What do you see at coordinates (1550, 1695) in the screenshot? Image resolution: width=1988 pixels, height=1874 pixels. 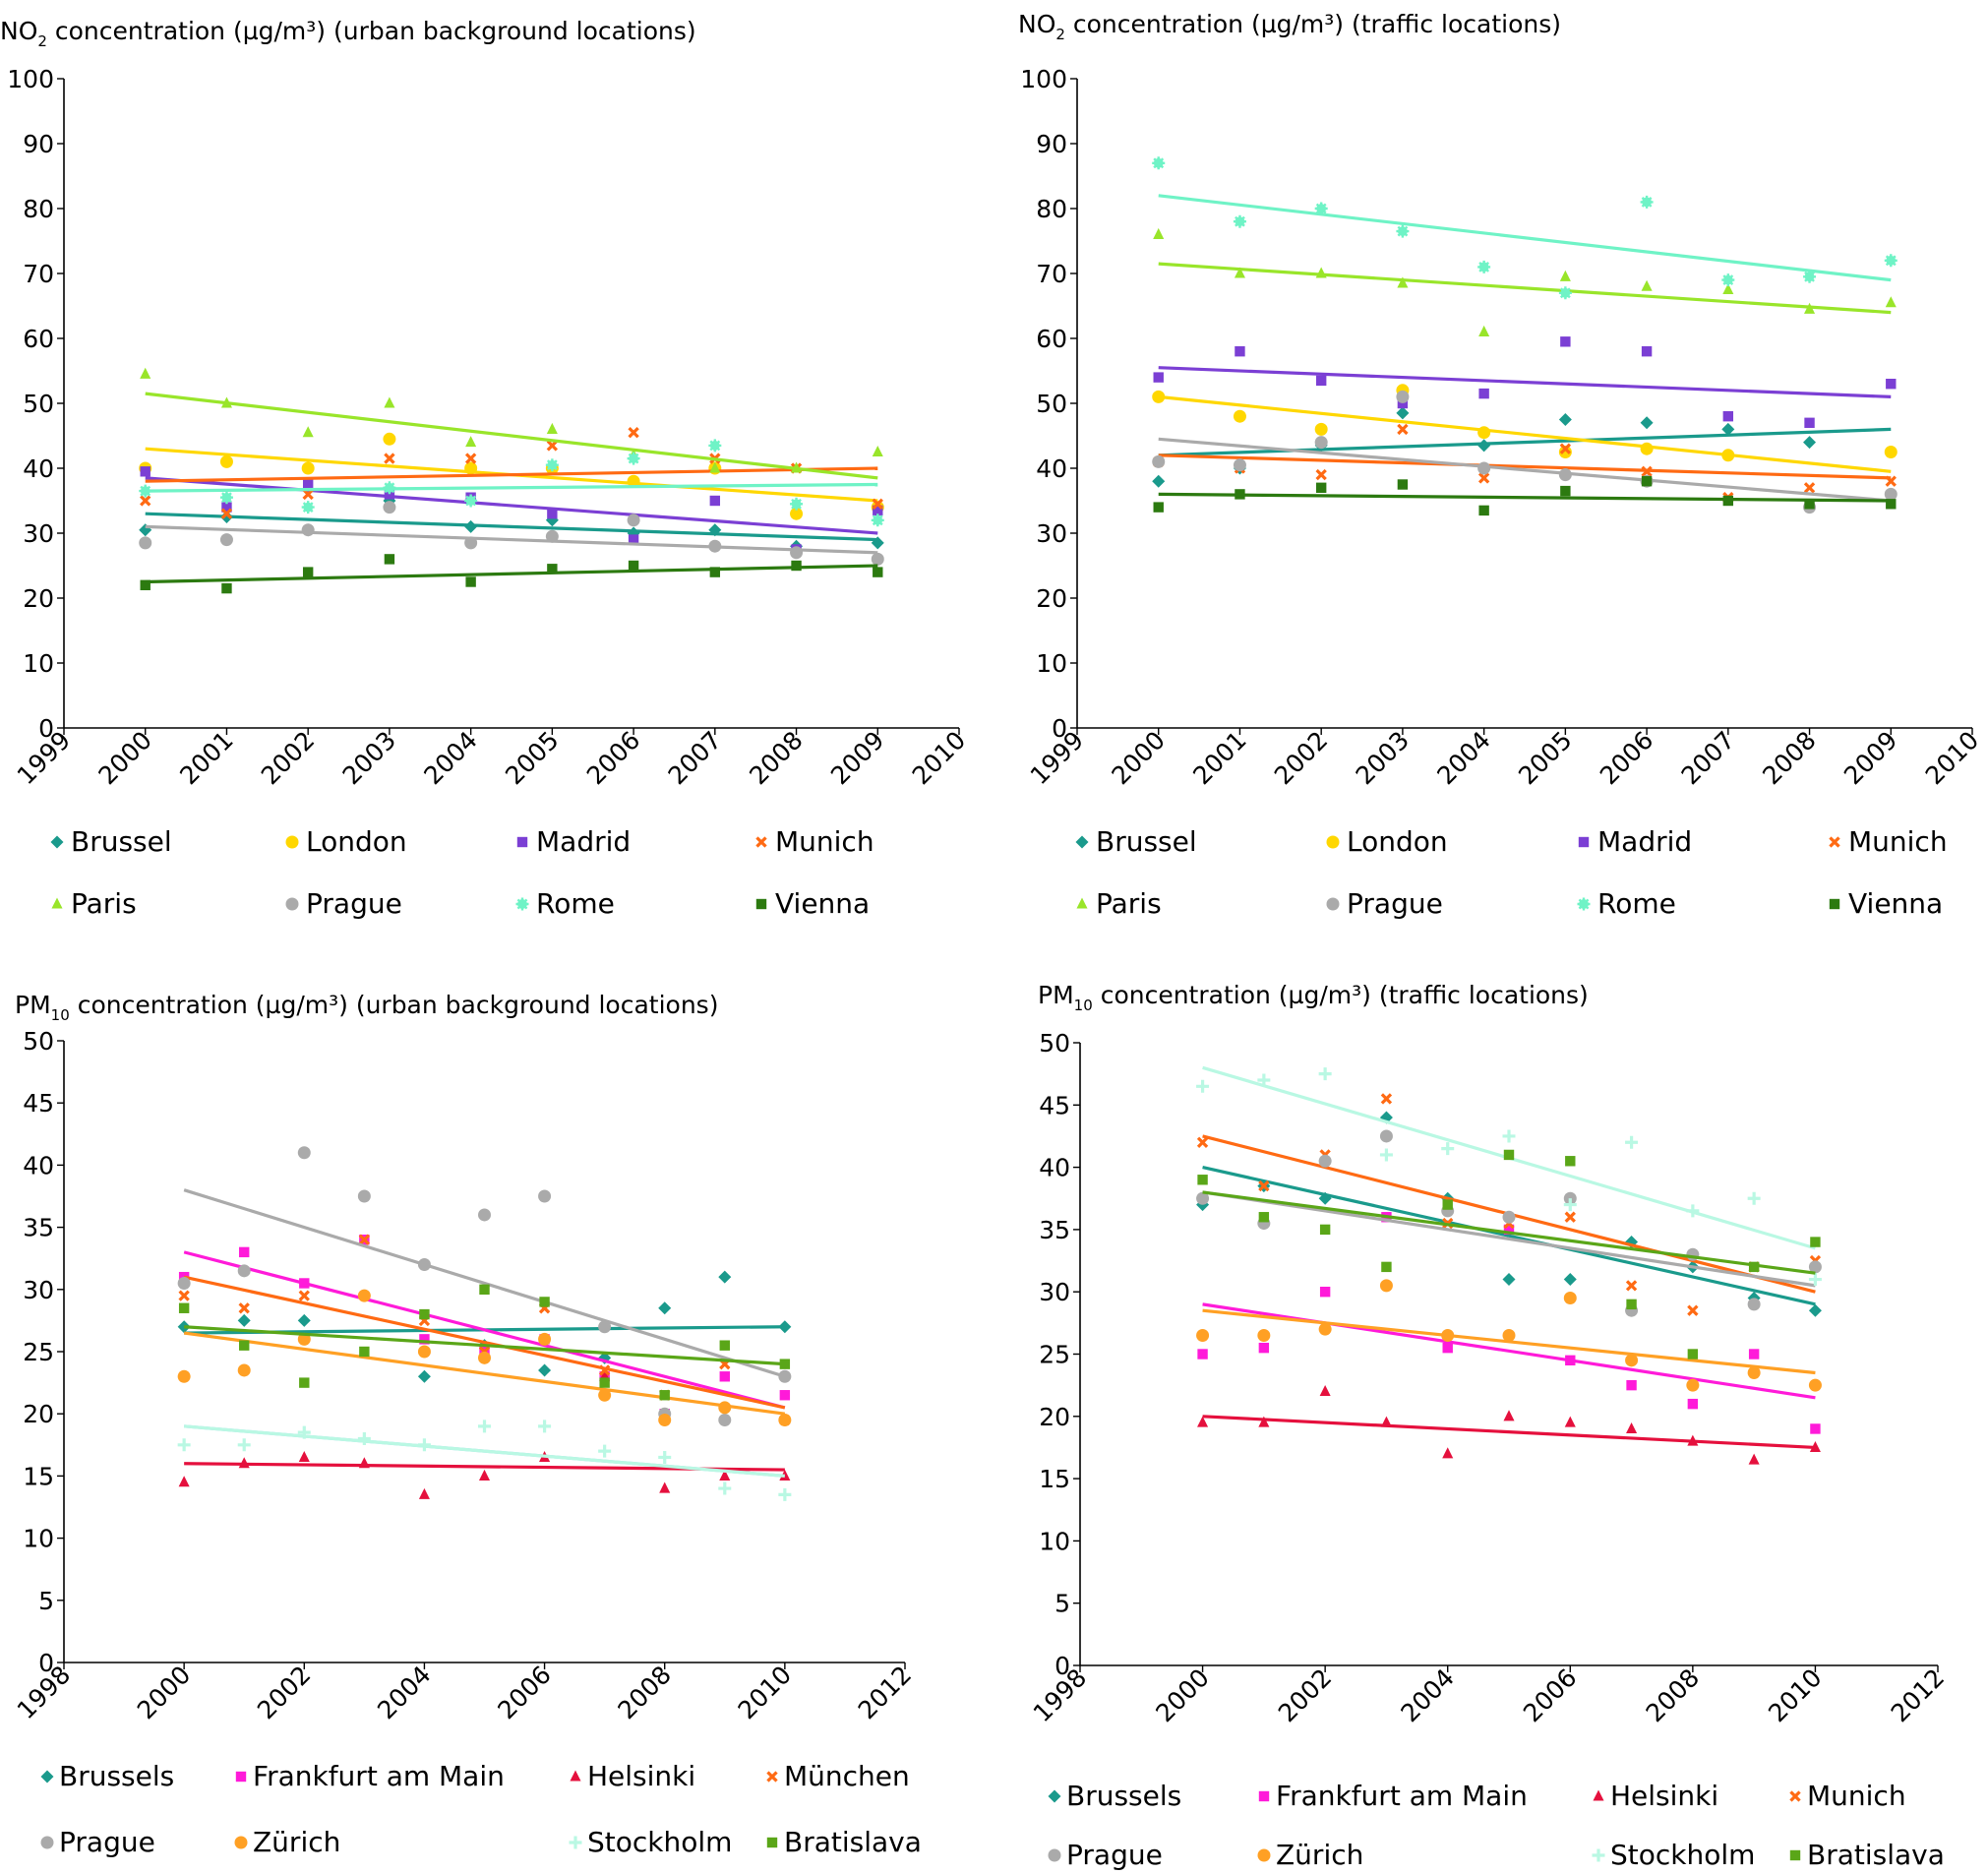 I see `x-tick-label: 2006` at bounding box center [1550, 1695].